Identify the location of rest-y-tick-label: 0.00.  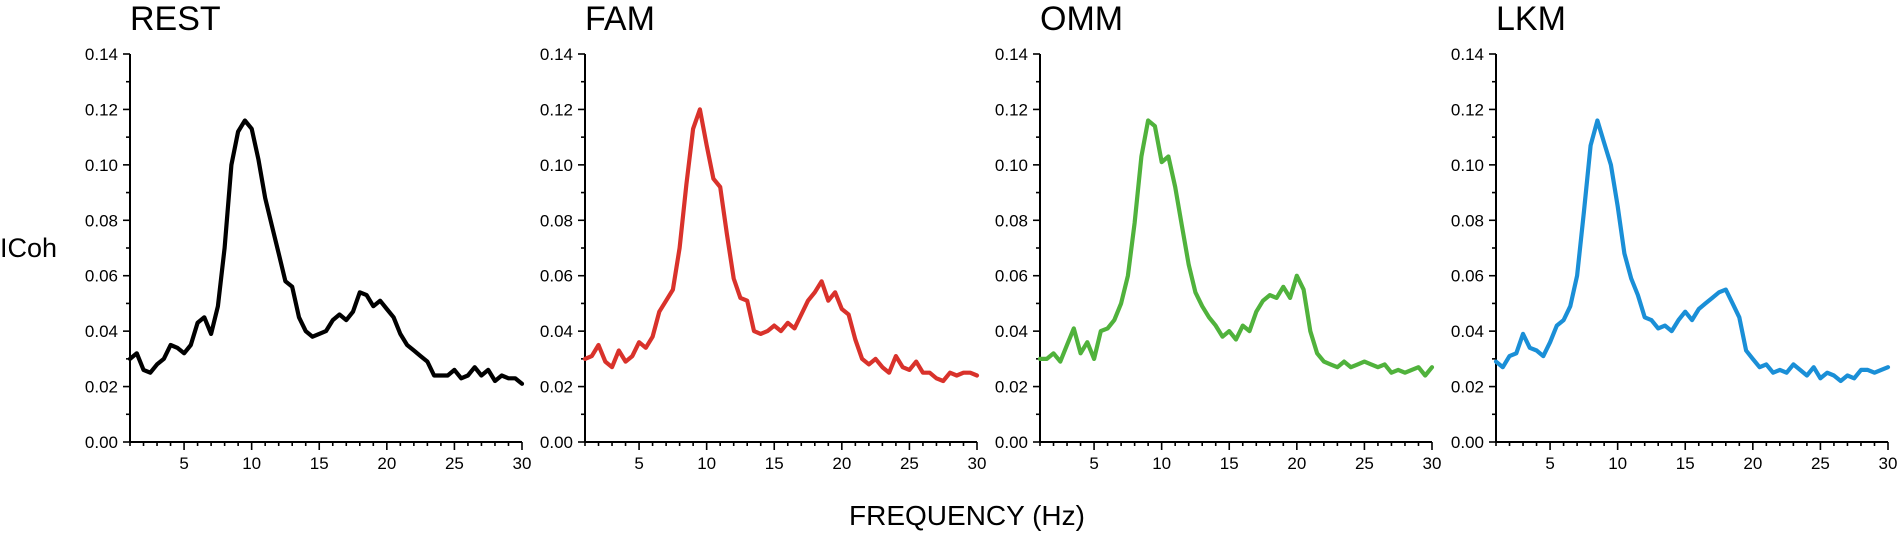
(101, 442).